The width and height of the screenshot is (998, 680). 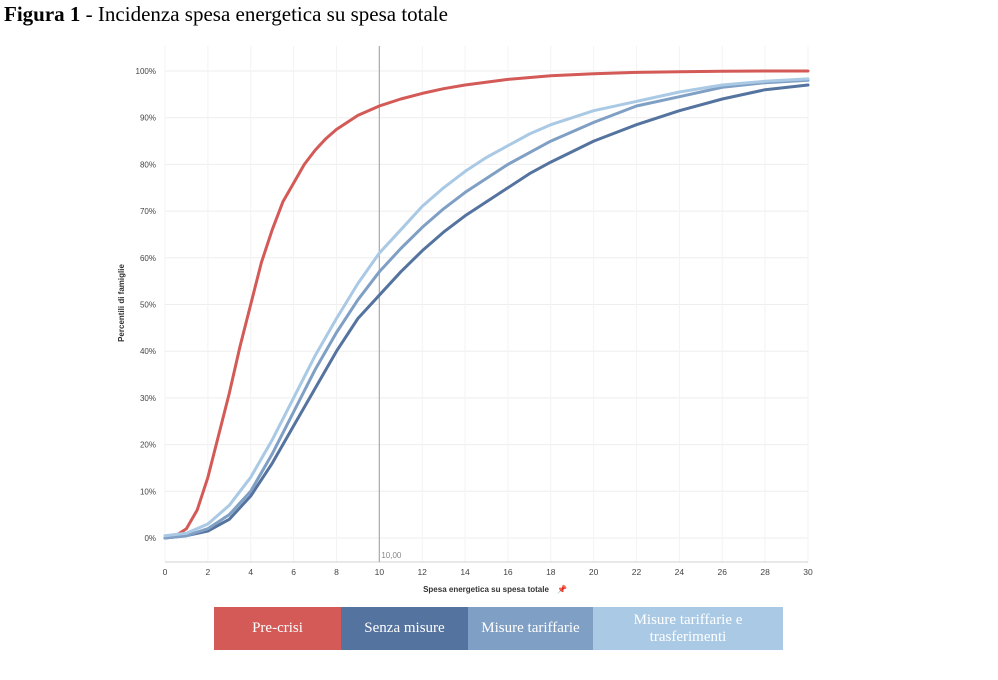 I want to click on x-axis-label-group: Spesa energetica su spesa totale 📌, so click(x=495, y=589).